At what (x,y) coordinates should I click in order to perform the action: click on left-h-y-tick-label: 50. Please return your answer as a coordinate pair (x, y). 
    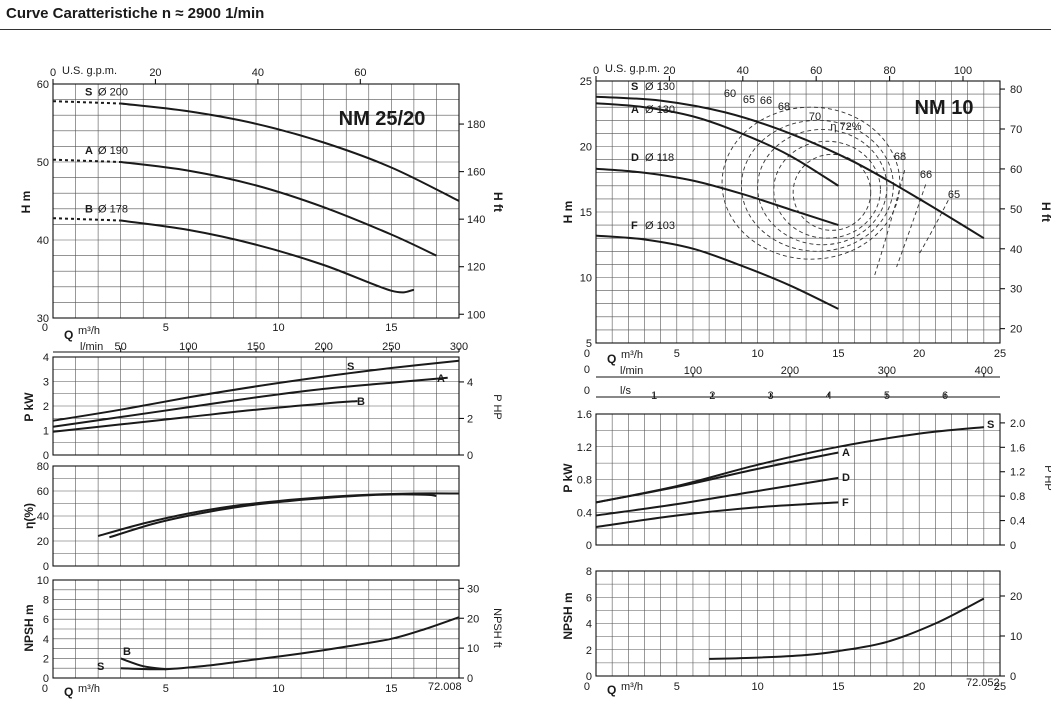
    Looking at the image, I should click on (43, 163).